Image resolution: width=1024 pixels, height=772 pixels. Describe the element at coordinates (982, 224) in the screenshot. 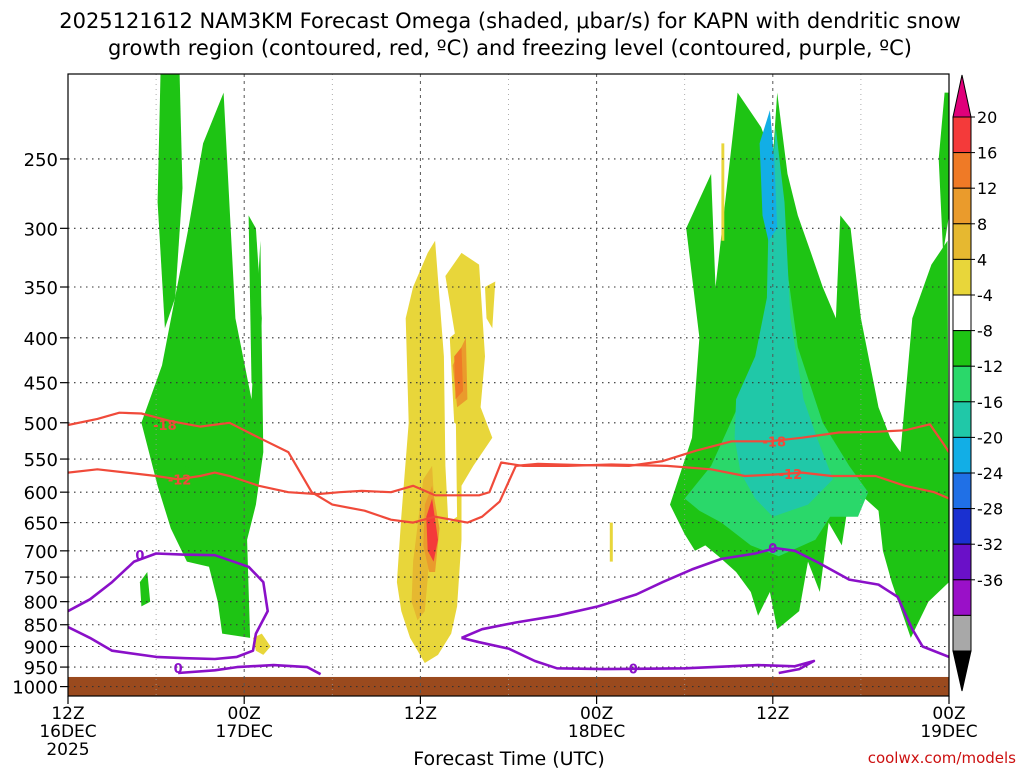

I see `colorbar-tick-label-3: 8` at that location.